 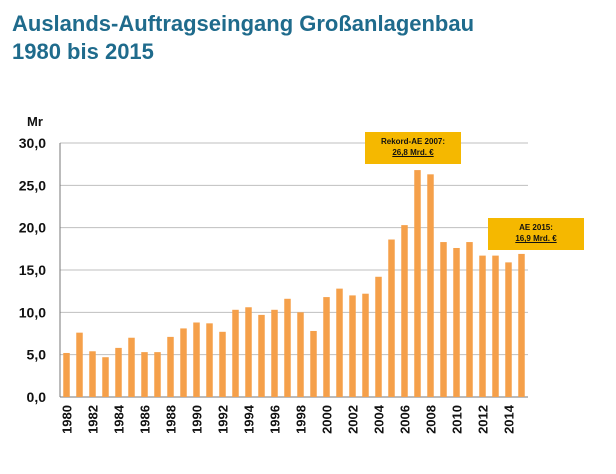 I want to click on bar-2008, so click(x=430, y=285).